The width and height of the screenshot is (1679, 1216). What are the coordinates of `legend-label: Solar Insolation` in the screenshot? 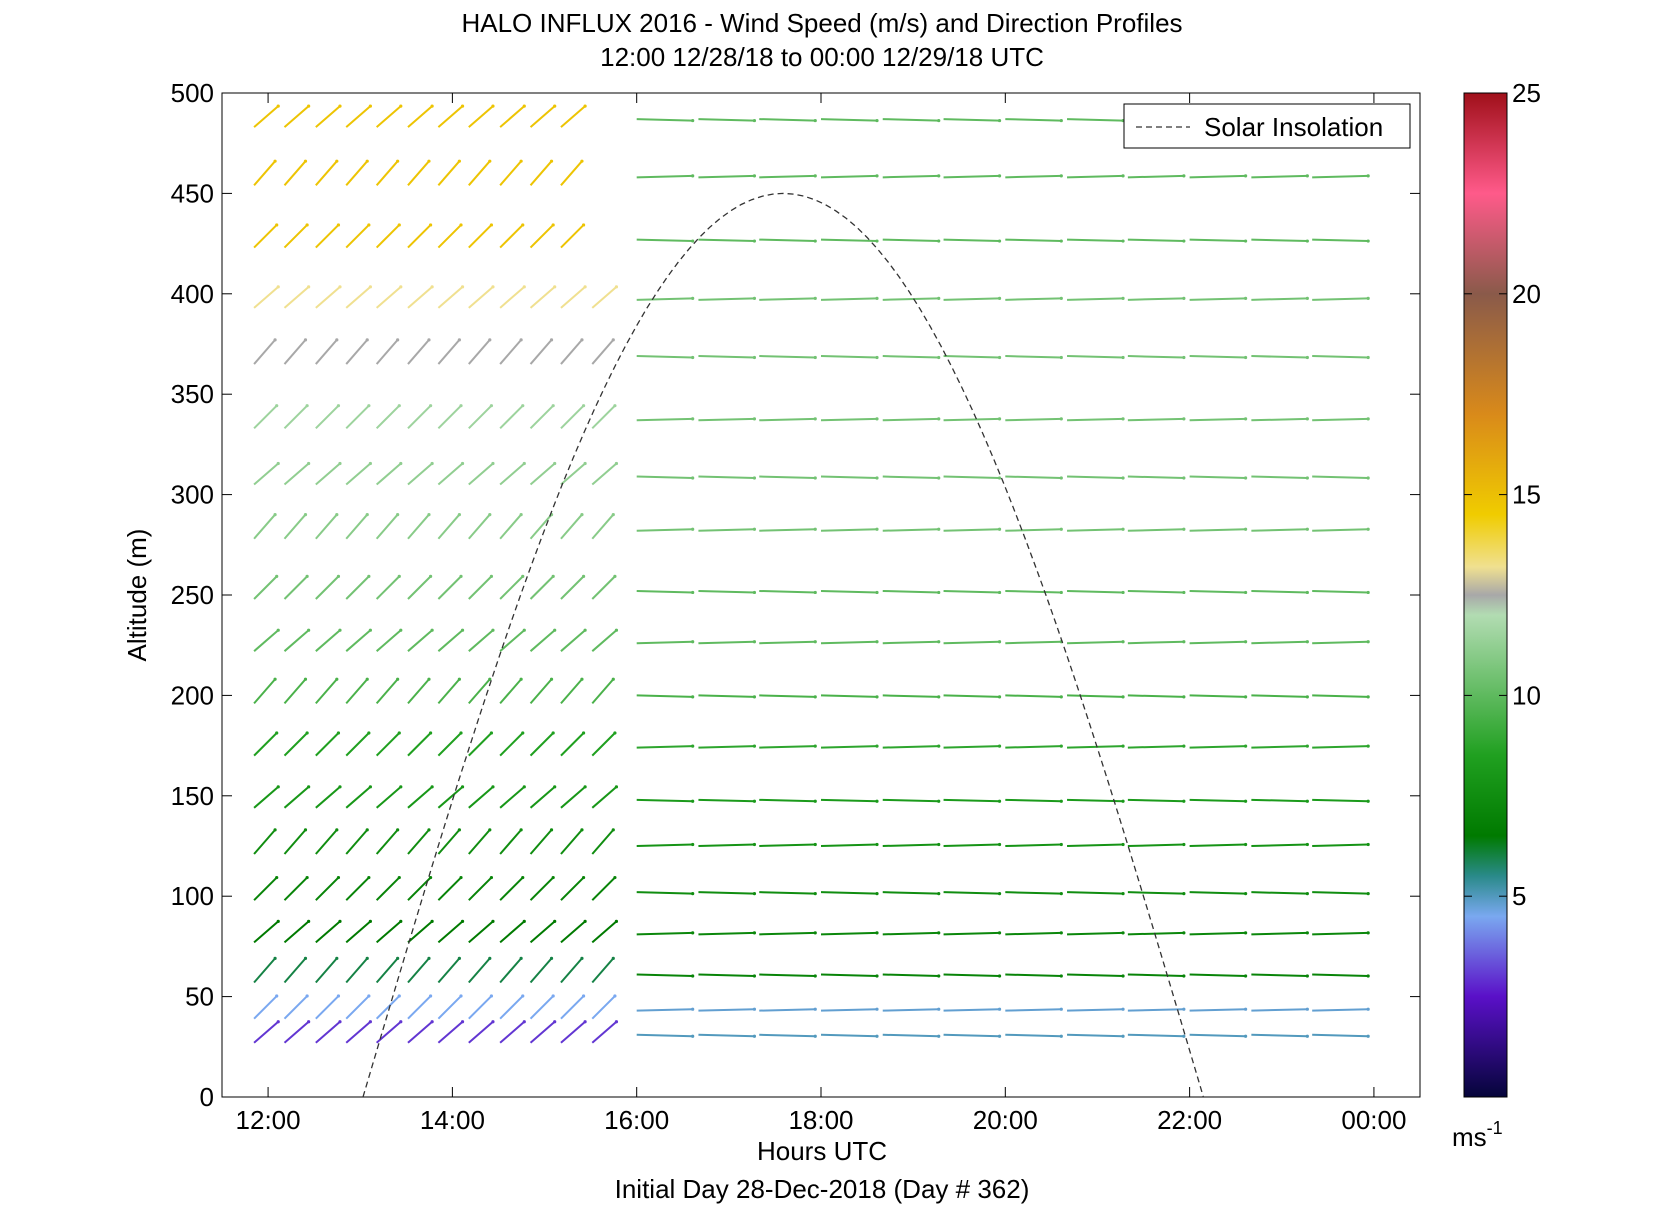 It's located at (1293, 127).